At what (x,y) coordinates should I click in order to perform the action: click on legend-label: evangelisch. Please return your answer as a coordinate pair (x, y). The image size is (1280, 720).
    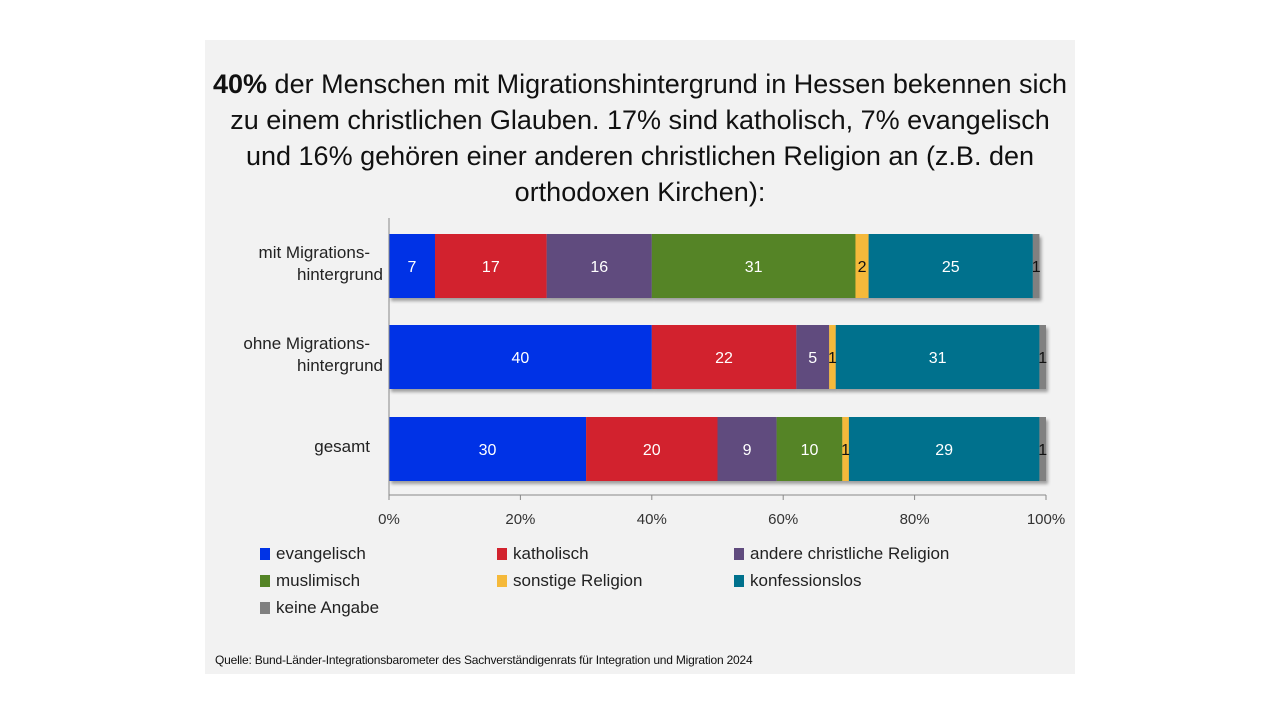
    Looking at the image, I should click on (321, 553).